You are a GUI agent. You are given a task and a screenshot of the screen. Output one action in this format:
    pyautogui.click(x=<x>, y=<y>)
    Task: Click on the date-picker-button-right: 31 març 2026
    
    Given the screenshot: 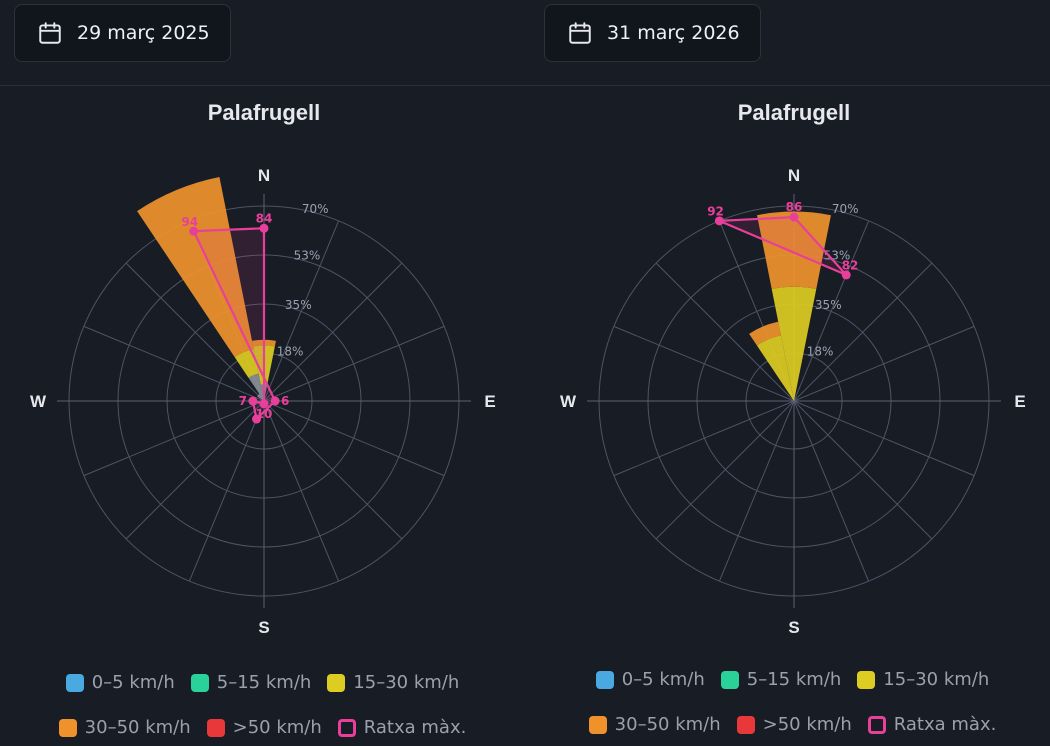 What is the action you would take?
    pyautogui.click(x=652, y=33)
    